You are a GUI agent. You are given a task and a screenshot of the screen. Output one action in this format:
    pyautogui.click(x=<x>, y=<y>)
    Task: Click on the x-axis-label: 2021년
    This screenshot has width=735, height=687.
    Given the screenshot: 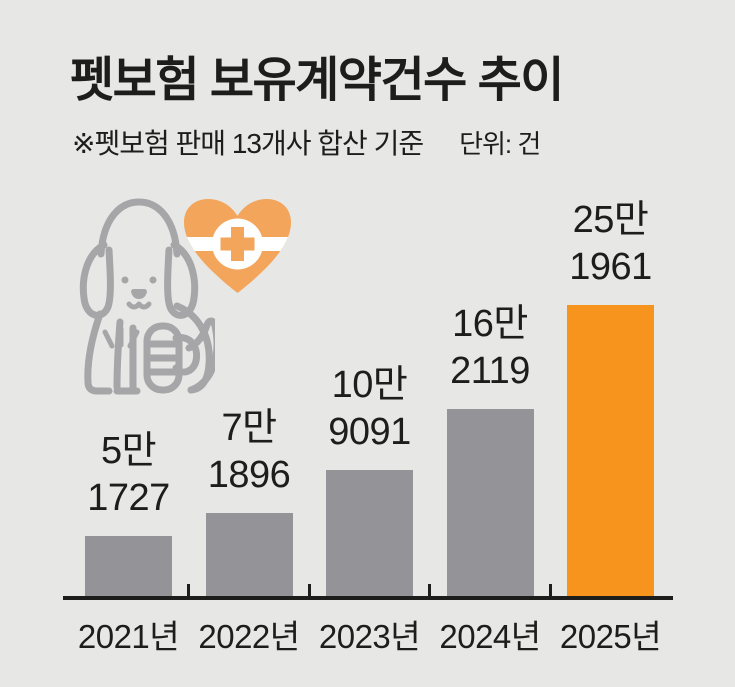 What is the action you would take?
    pyautogui.click(x=128, y=636)
    